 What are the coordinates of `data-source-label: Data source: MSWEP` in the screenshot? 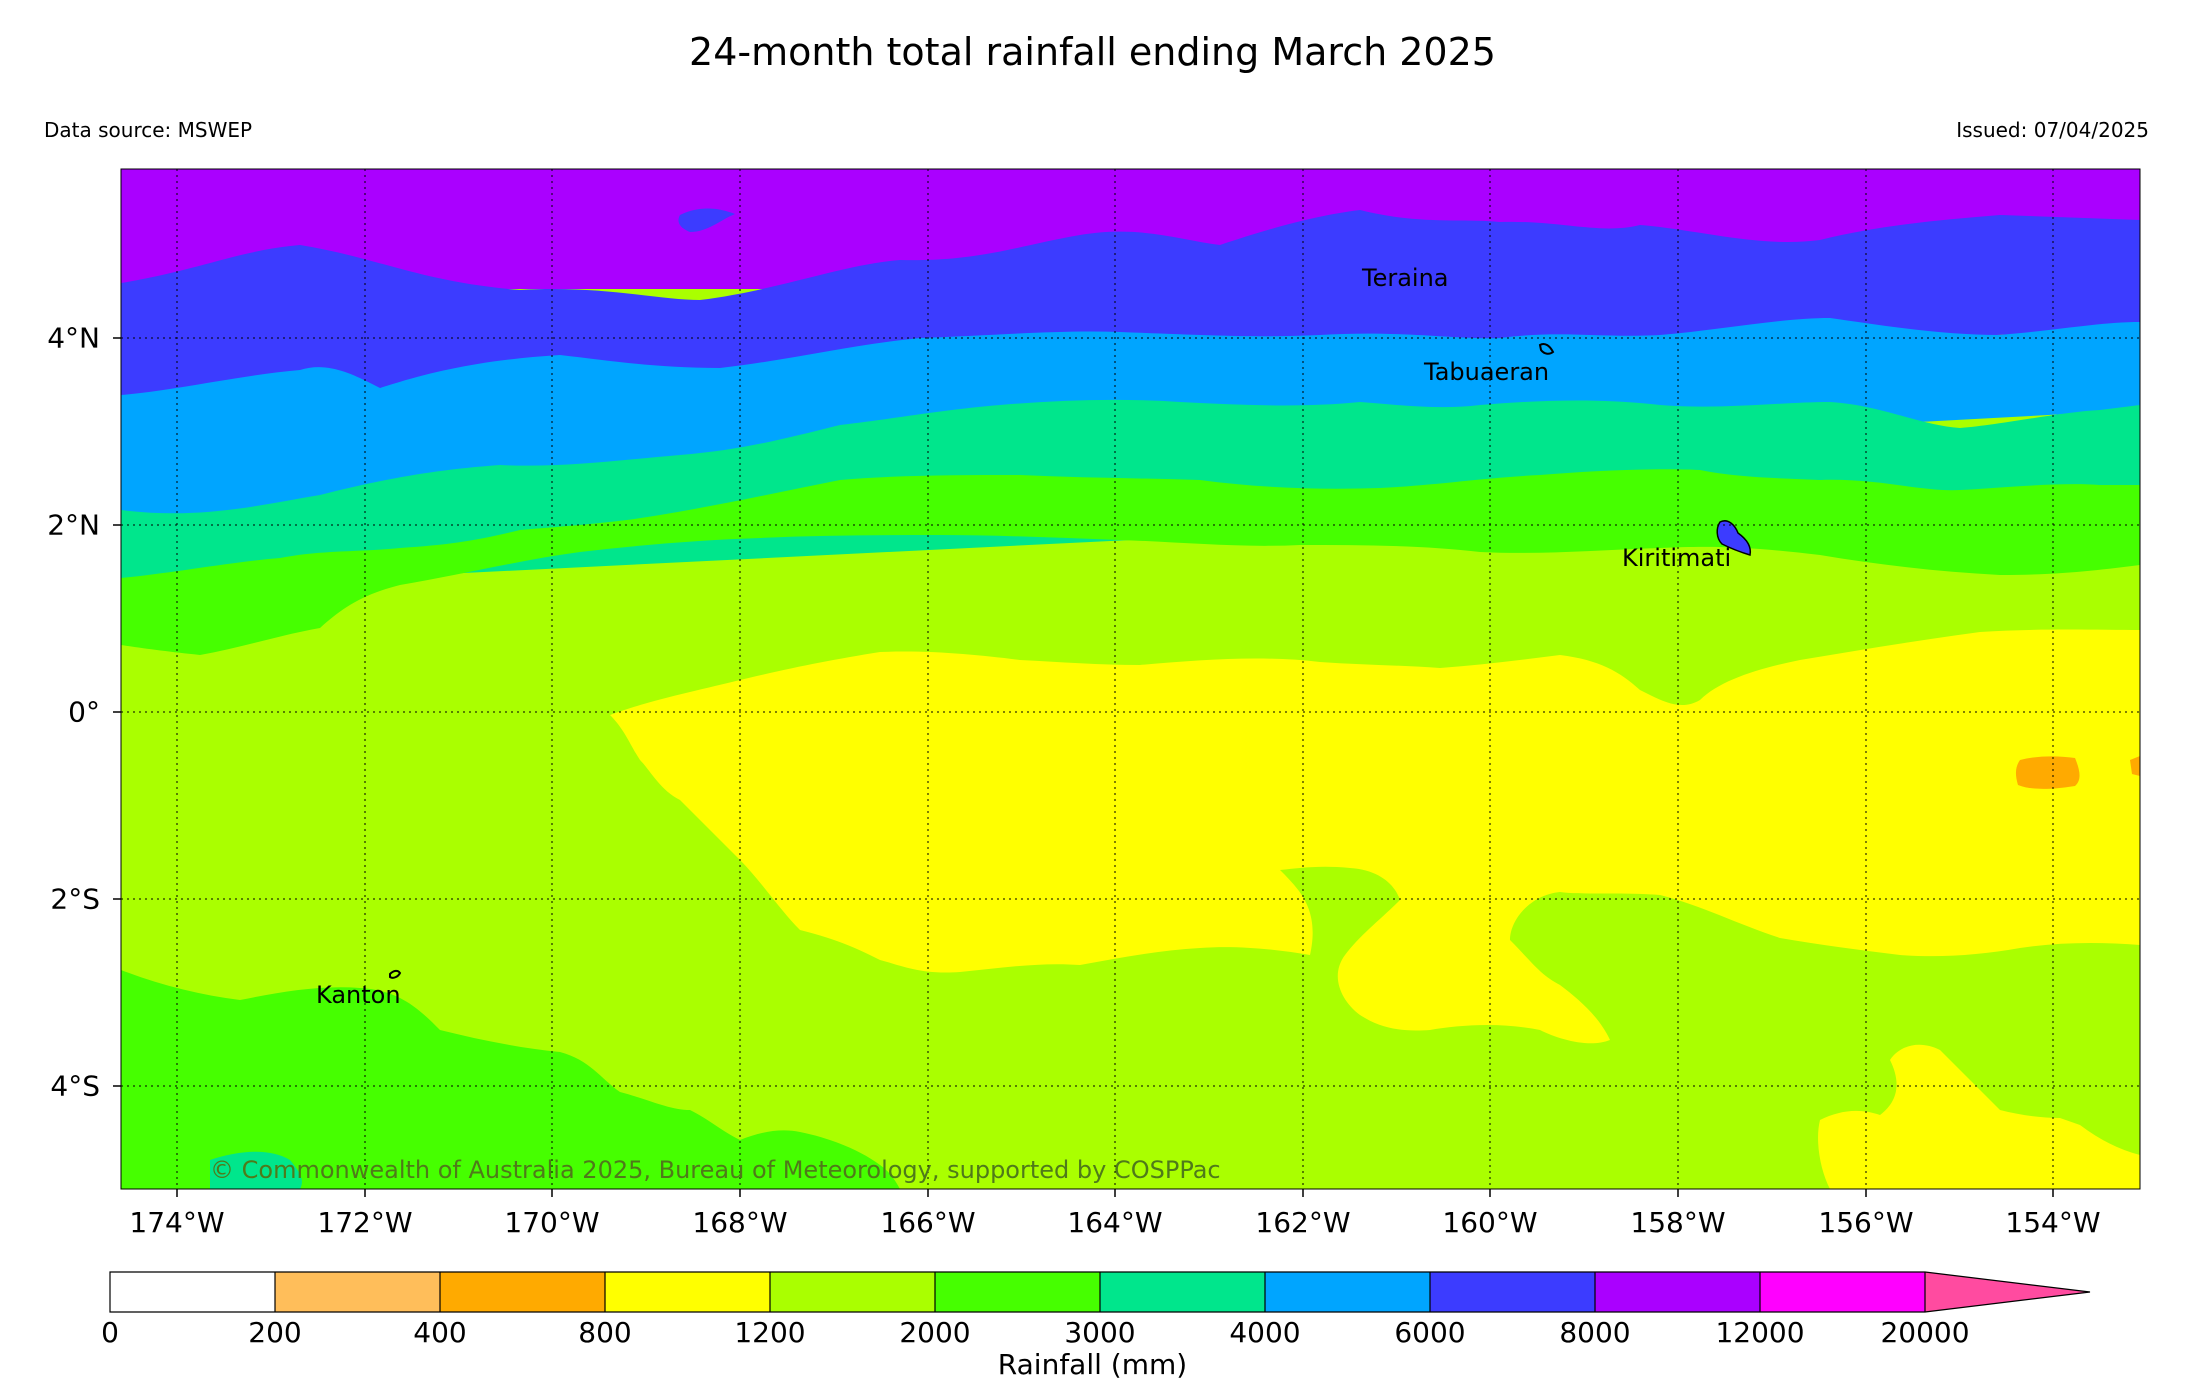 It's located at (148, 130).